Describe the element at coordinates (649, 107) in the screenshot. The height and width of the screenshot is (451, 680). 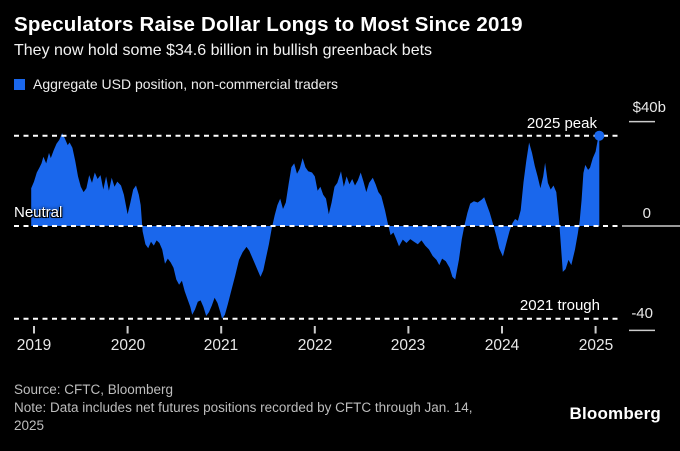
I see `y-axis-label-top: $40b` at that location.